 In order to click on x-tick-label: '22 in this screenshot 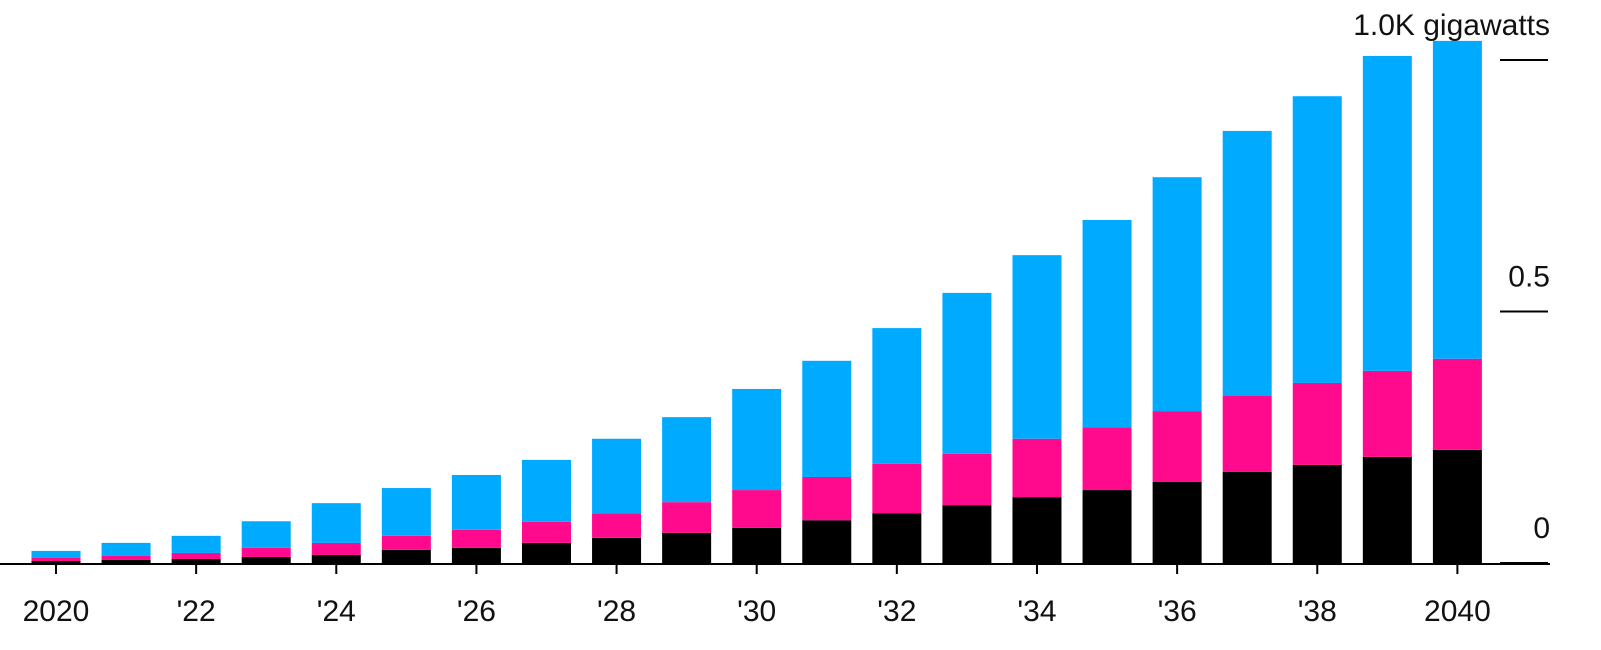, I will do `click(196, 611)`.